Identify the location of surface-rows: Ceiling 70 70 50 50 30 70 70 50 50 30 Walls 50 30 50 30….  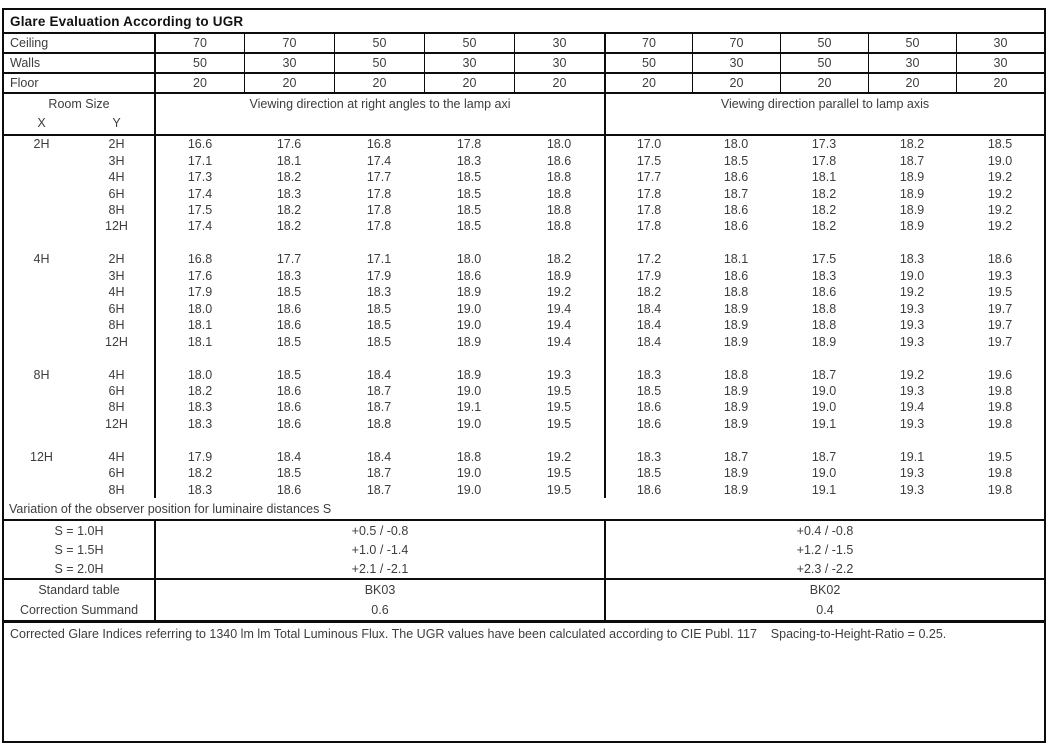
(524, 64).